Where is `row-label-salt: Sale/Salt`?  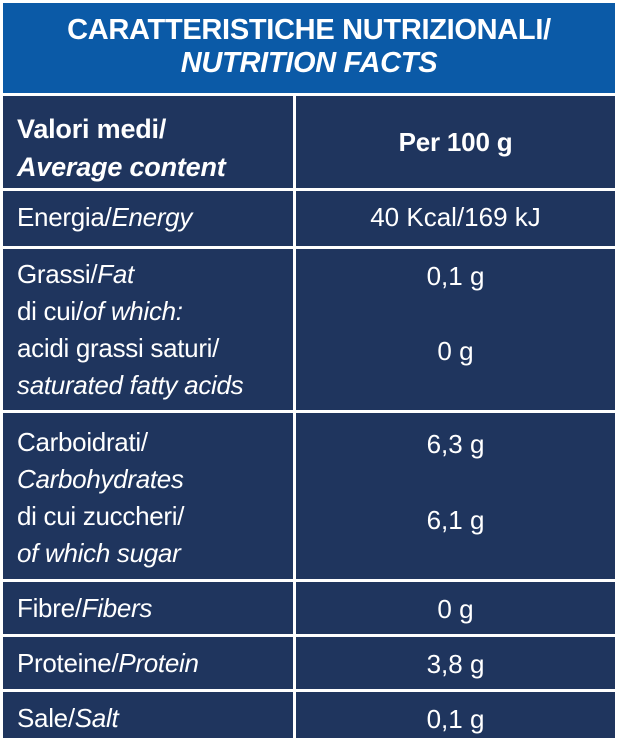
row-label-salt: Sale/Salt is located at coordinates (149, 716).